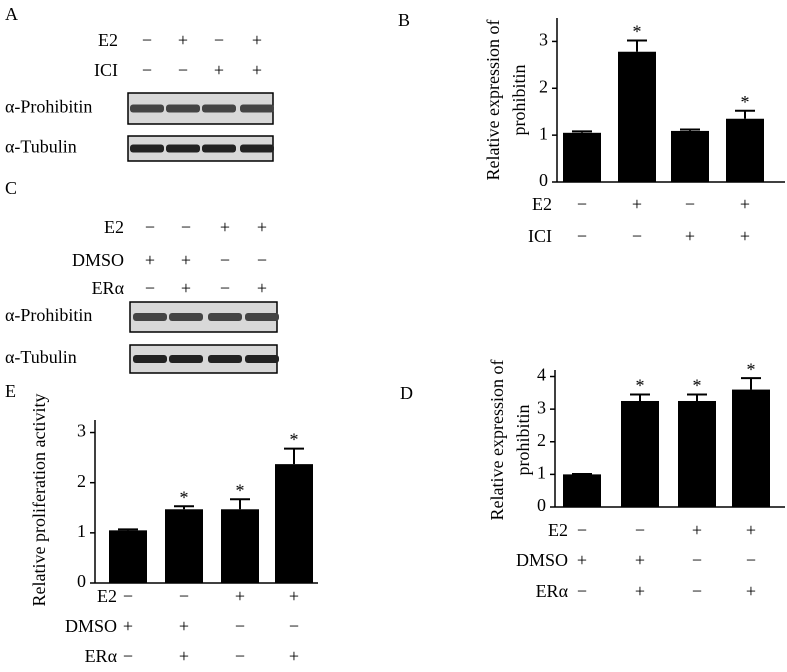 The image size is (787, 672). What do you see at coordinates (541, 375) in the screenshot?
I see `y-tick-label: 4` at bounding box center [541, 375].